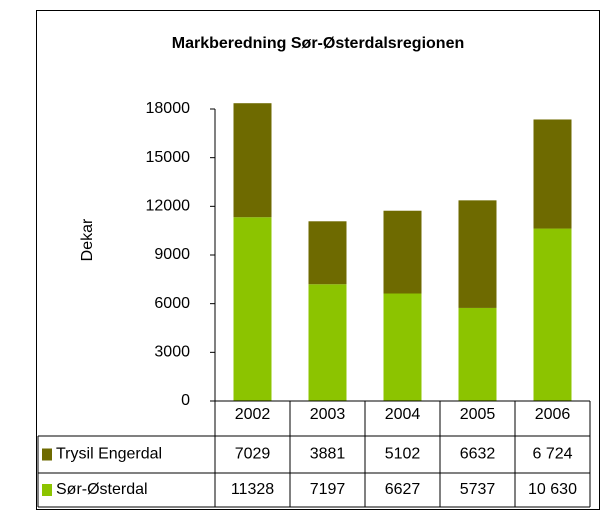  I want to click on y-tick-label: 3000, so click(172, 352).